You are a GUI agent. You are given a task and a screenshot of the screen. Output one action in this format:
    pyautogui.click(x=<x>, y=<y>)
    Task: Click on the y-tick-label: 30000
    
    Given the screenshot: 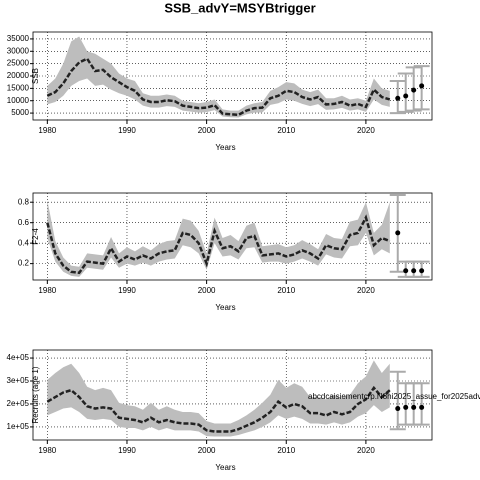 What is the action you would take?
    pyautogui.click(x=18, y=50)
    